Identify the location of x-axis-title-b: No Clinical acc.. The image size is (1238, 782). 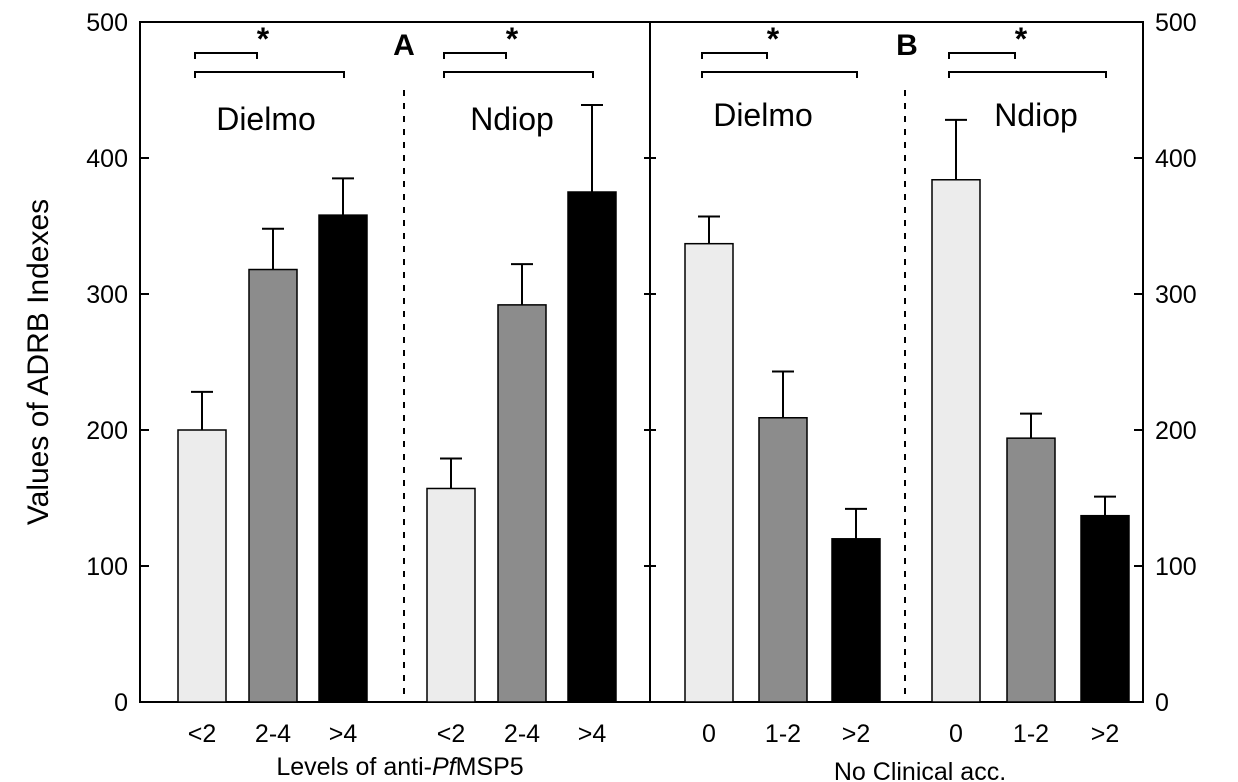
(920, 770).